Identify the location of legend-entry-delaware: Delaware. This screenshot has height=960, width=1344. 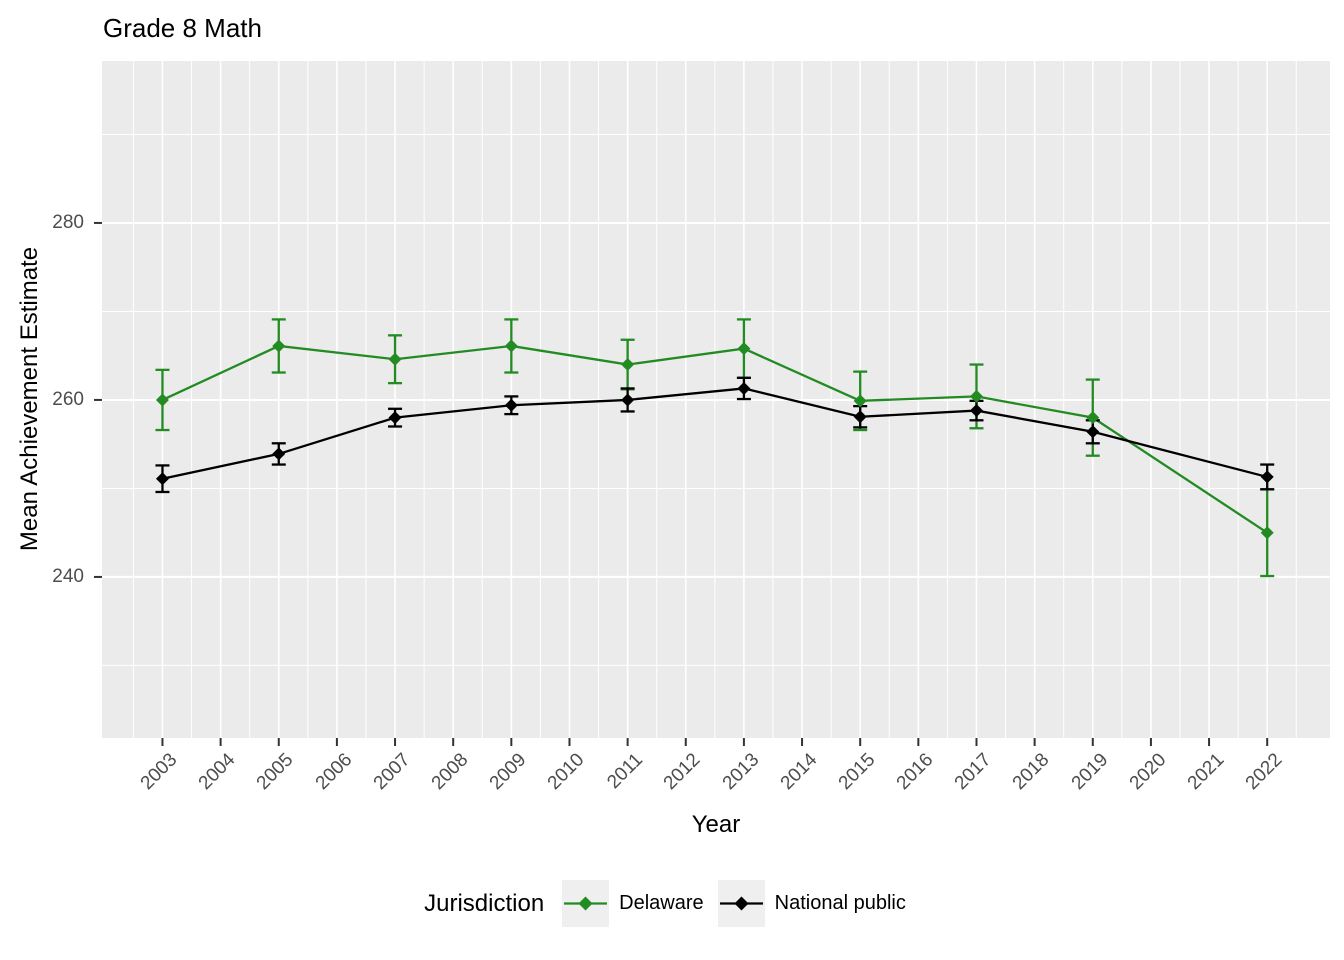
(633, 903).